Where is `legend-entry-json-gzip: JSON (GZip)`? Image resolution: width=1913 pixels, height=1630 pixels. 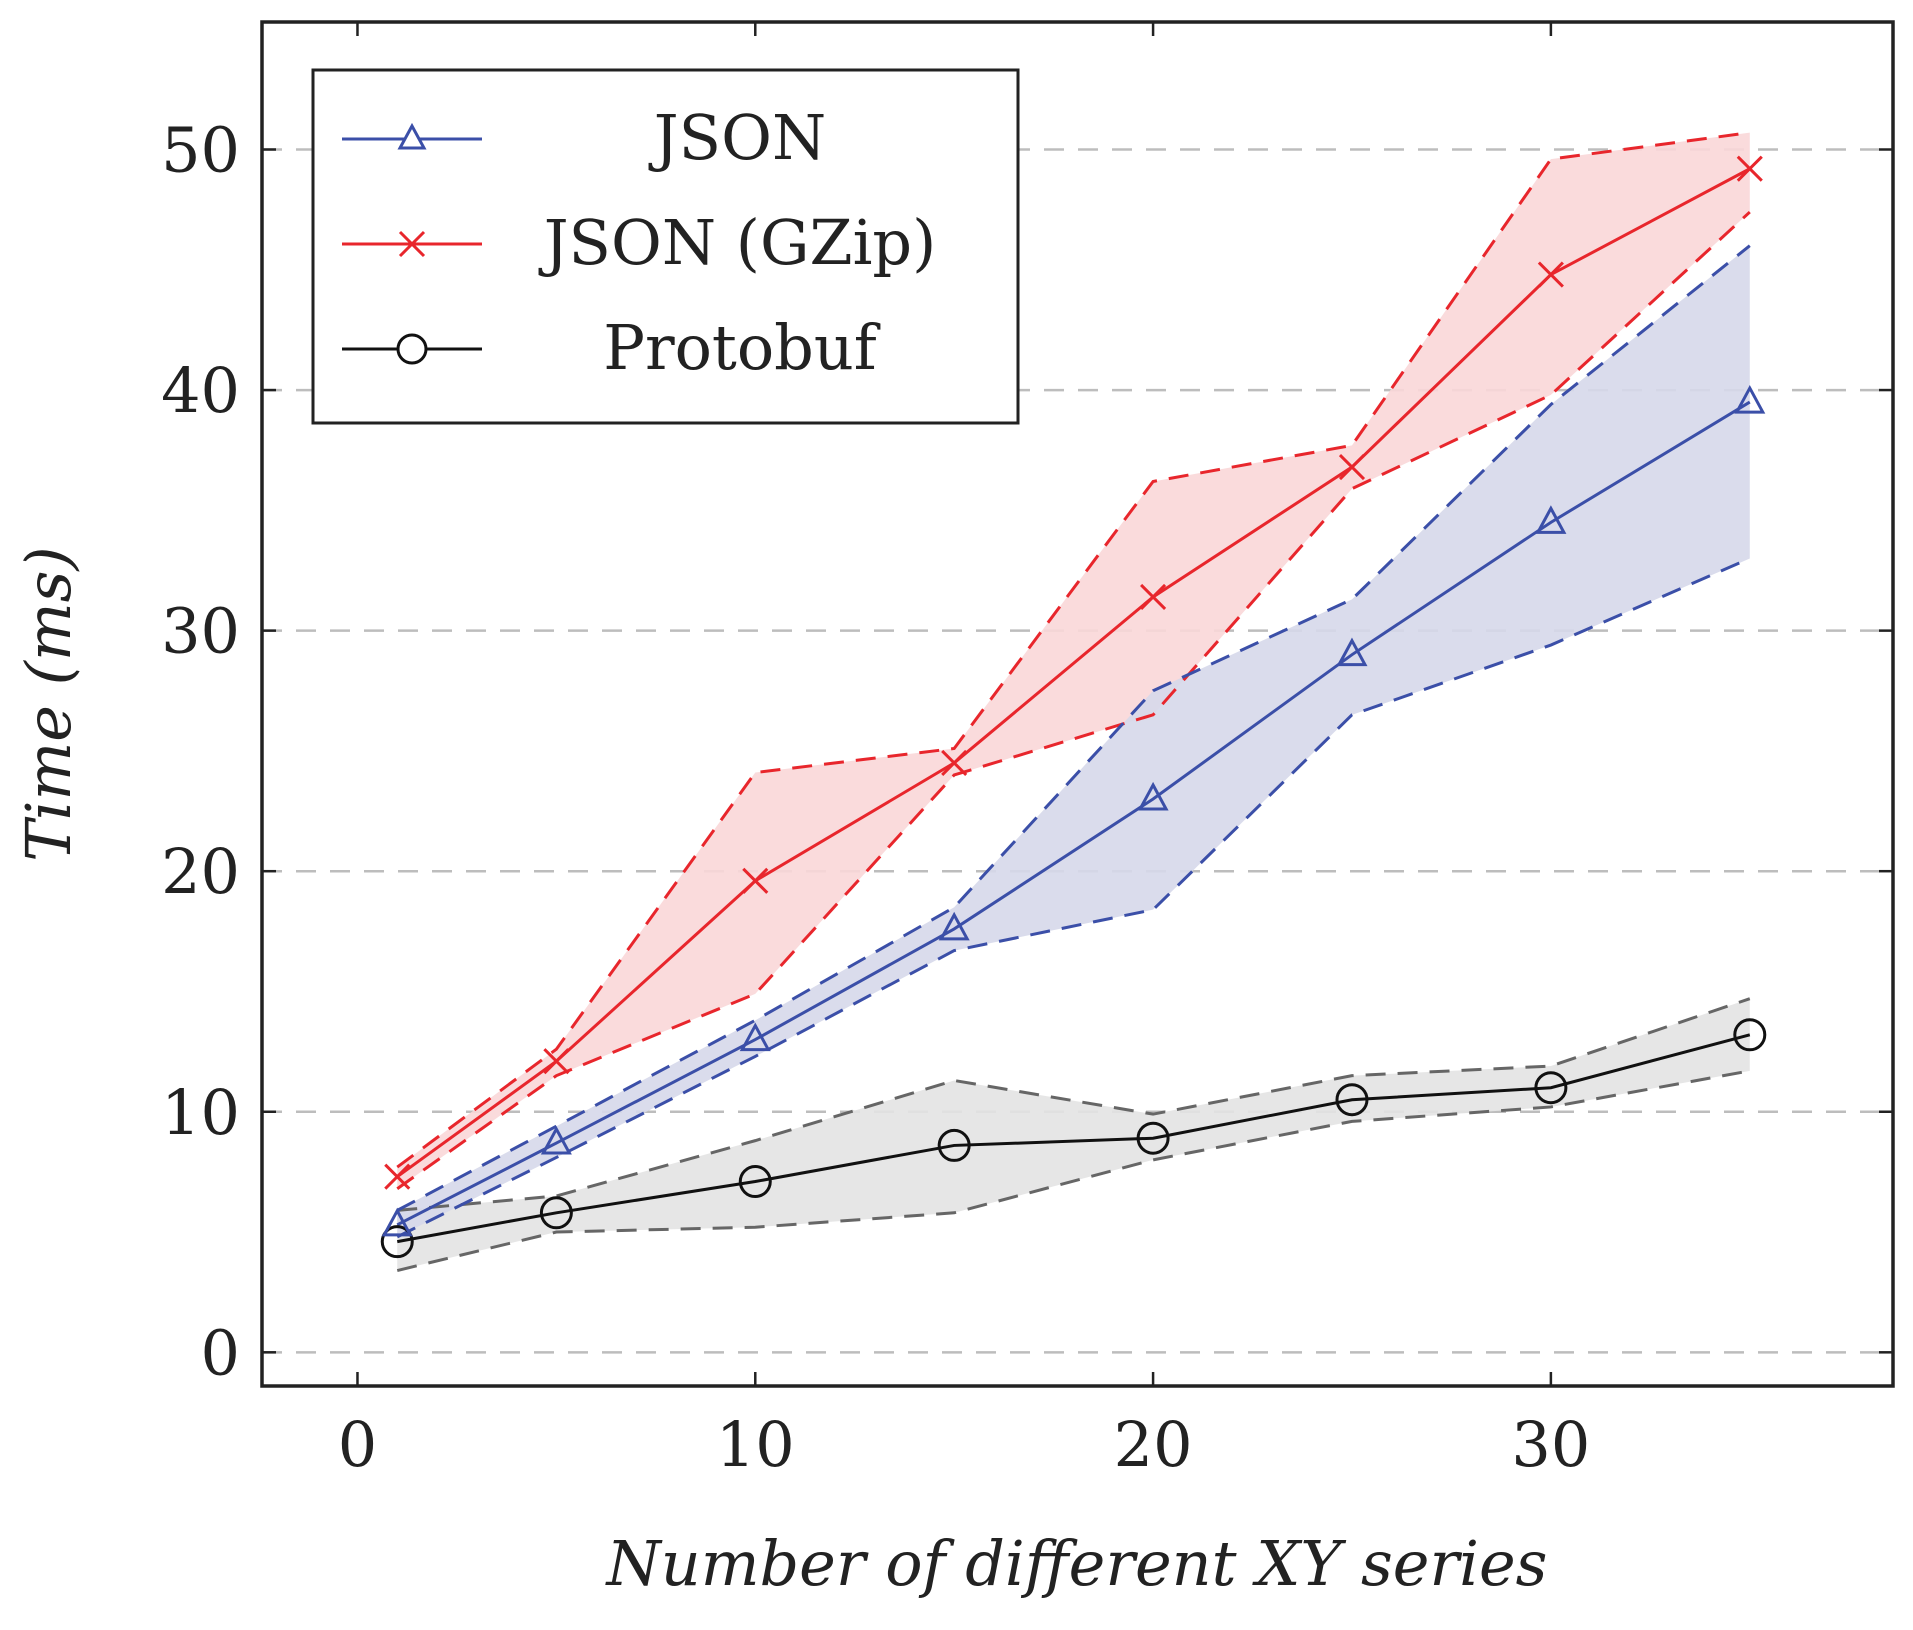 legend-entry-json-gzip: JSON (GZip) is located at coordinates (639, 242).